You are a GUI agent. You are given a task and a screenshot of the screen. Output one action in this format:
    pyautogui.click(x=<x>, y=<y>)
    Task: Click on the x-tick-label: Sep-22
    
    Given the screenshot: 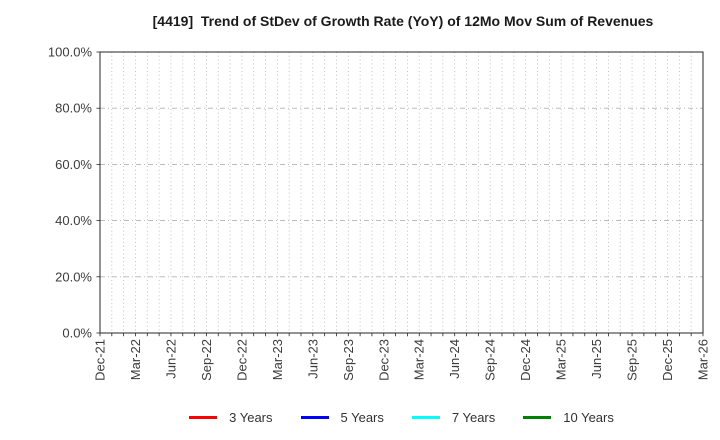 What is the action you would take?
    pyautogui.click(x=206, y=360)
    